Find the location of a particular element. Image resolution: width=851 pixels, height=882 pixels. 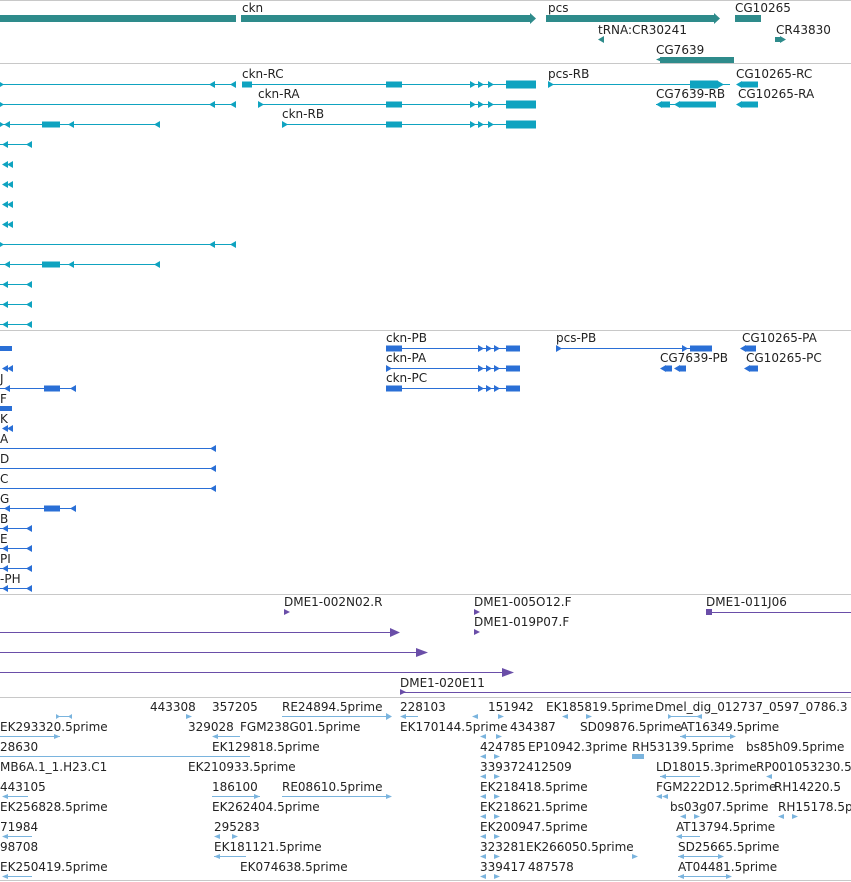

transcript-ckn-RB: ckn-RB is located at coordinates (409, 118).